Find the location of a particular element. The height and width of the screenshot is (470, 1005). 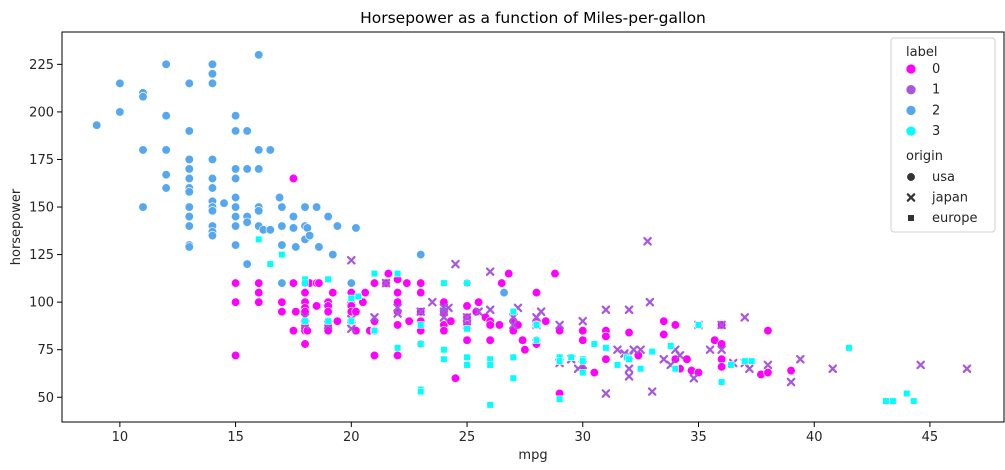

x-axis: 10 15 20 25 30 35 40 45 is located at coordinates (525, 433).